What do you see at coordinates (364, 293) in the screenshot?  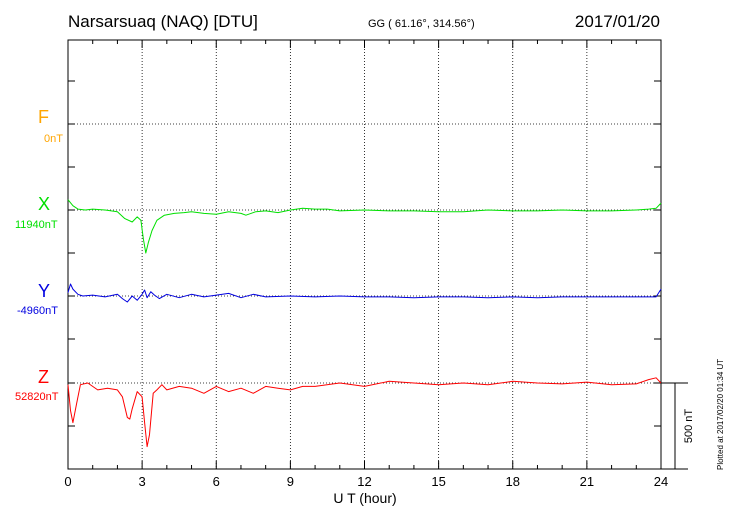 I see `series-y-line` at bounding box center [364, 293].